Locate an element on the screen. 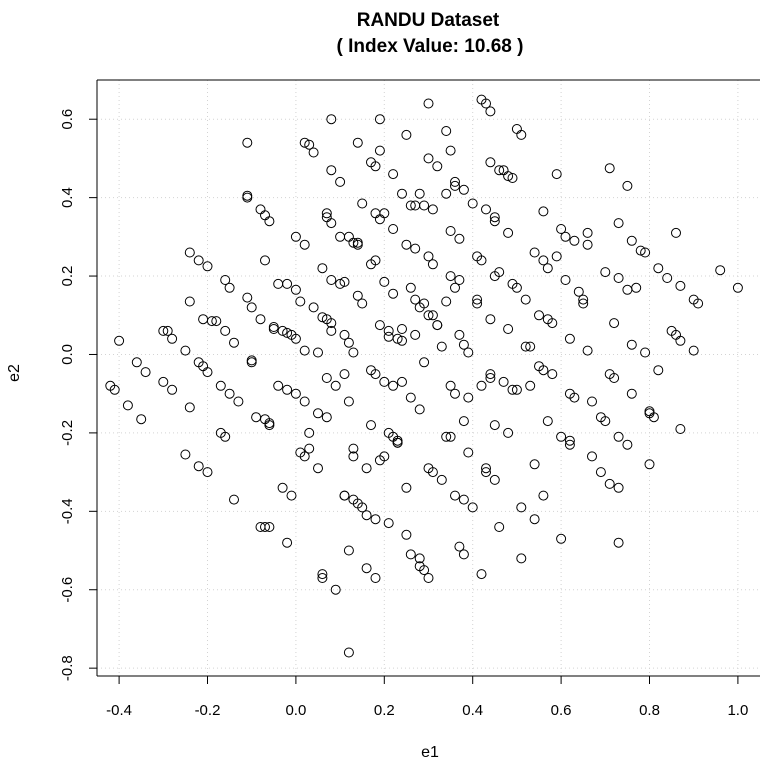 This screenshot has height=765, width=760. x-tick-label-1: -0.2 is located at coordinates (208, 710).